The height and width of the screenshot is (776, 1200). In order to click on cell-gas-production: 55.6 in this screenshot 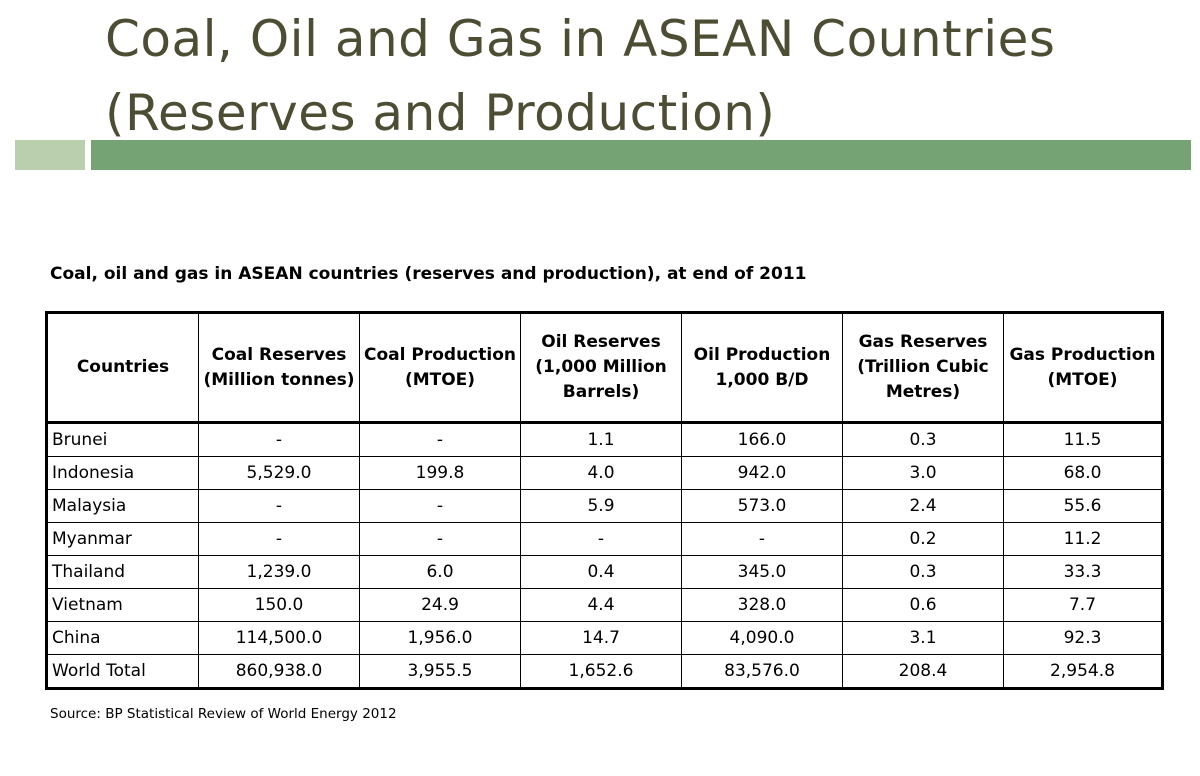, I will do `click(1083, 506)`.